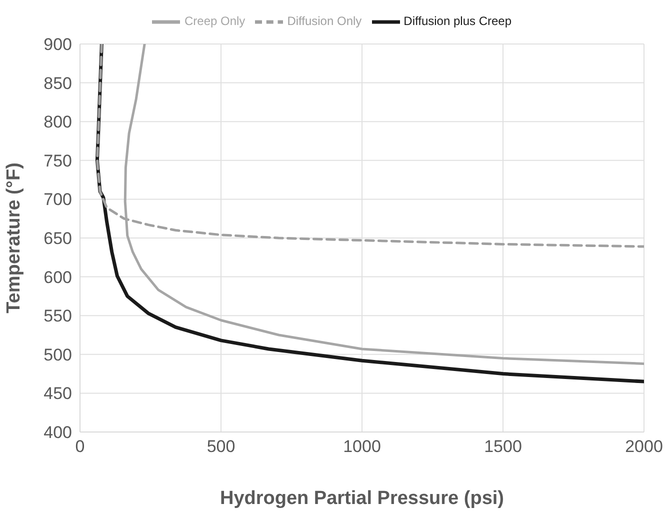  I want to click on x-tick-label: 2000, so click(644, 446).